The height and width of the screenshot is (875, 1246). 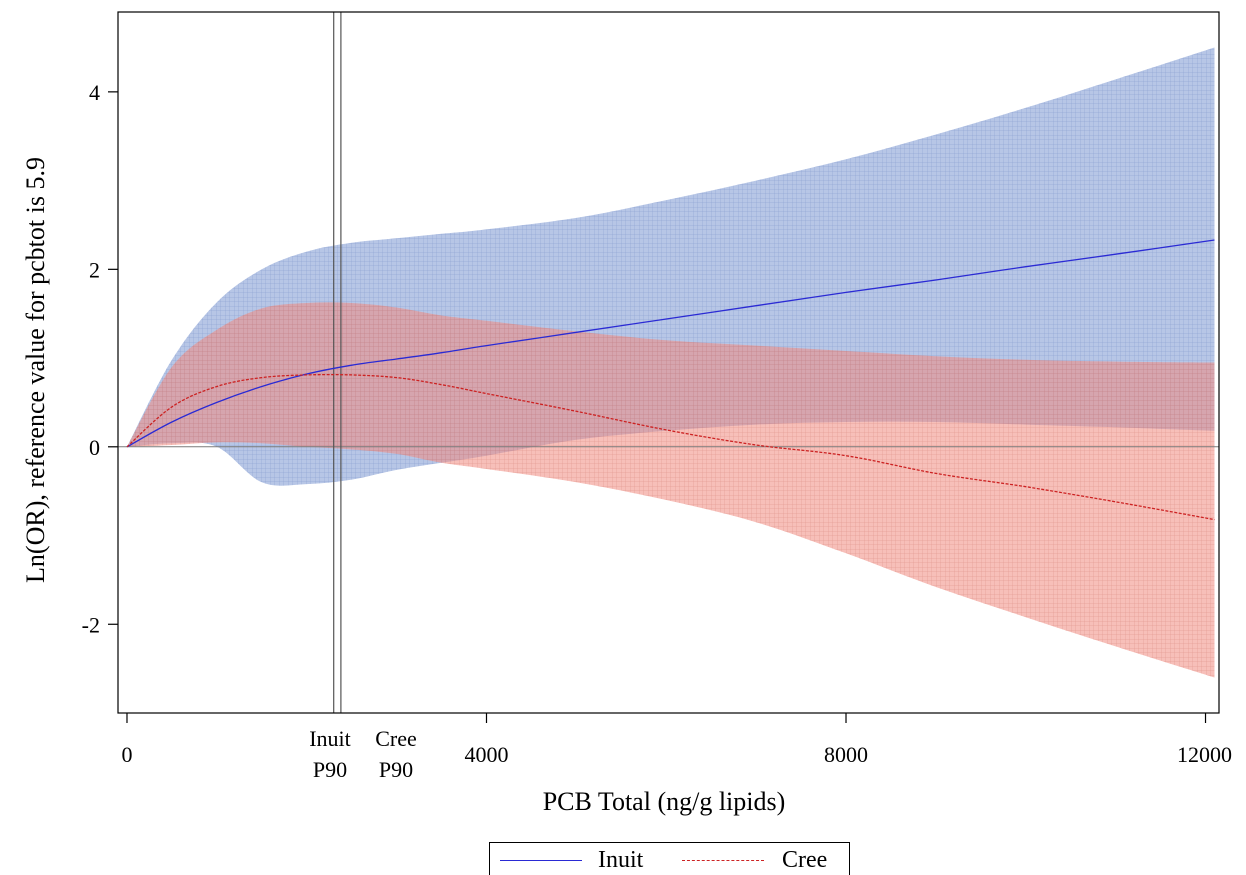 What do you see at coordinates (330, 769) in the screenshot?
I see `p90-label-inuit-pct: P90` at bounding box center [330, 769].